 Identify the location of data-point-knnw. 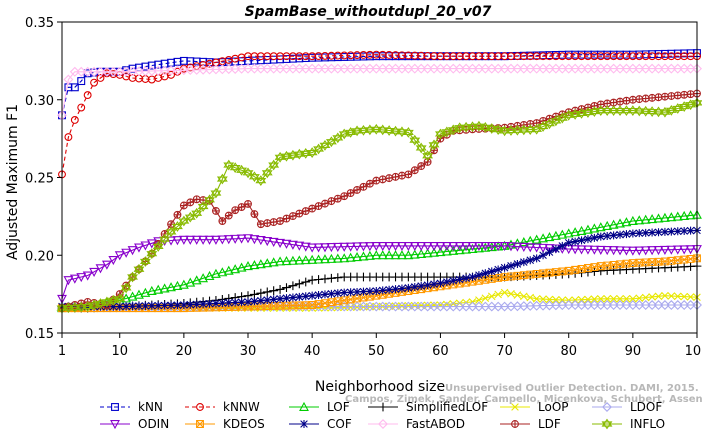
(81, 107).